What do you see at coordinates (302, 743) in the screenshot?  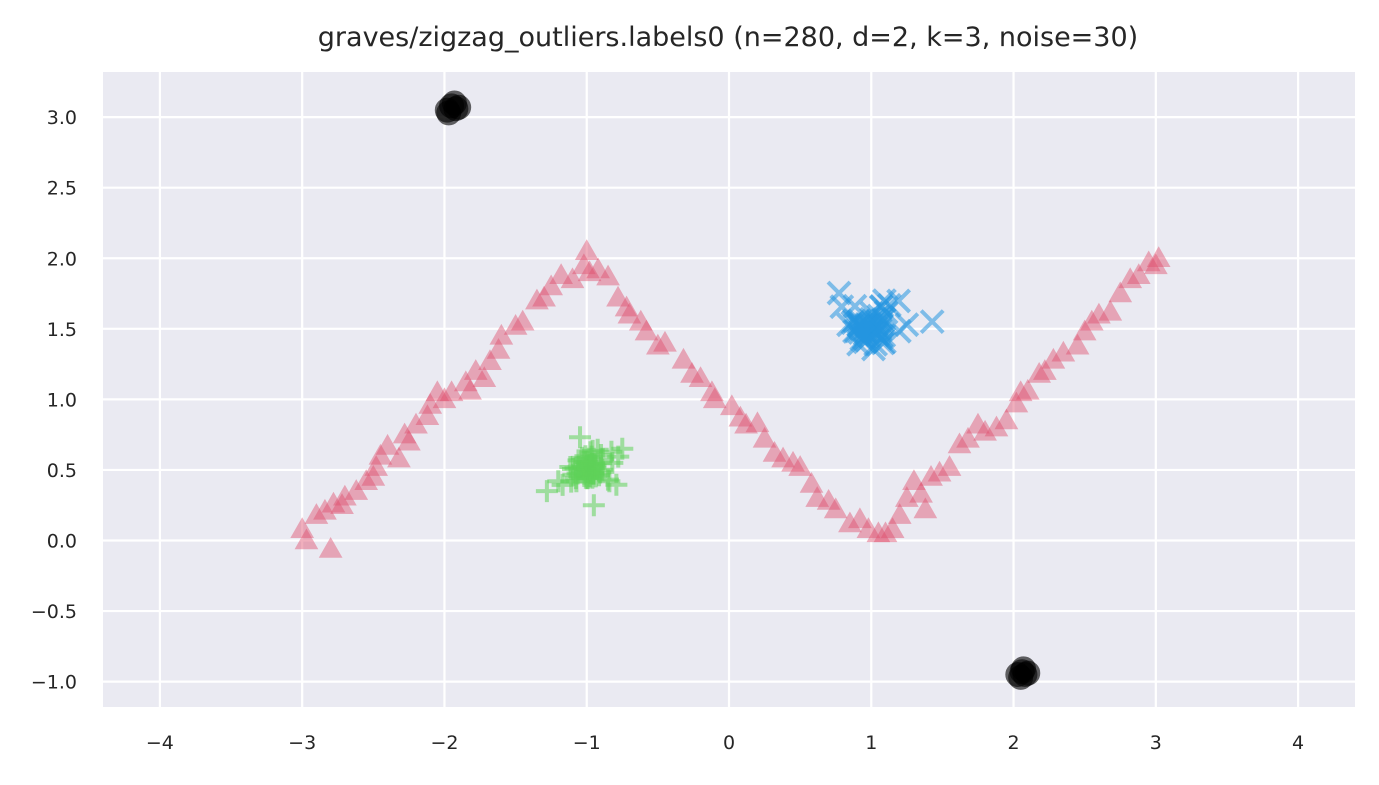 I see `x-tick-label: −3` at bounding box center [302, 743].